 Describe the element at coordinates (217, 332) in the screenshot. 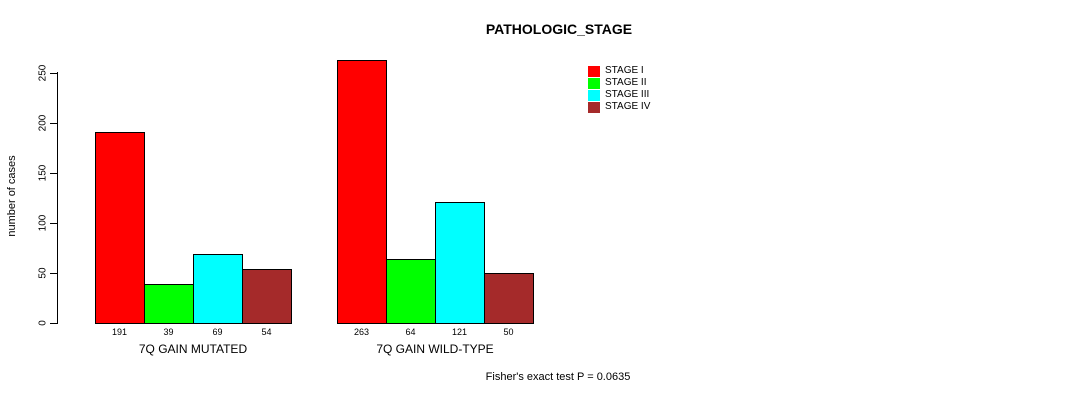

I see `bar-value-label: 69` at that location.